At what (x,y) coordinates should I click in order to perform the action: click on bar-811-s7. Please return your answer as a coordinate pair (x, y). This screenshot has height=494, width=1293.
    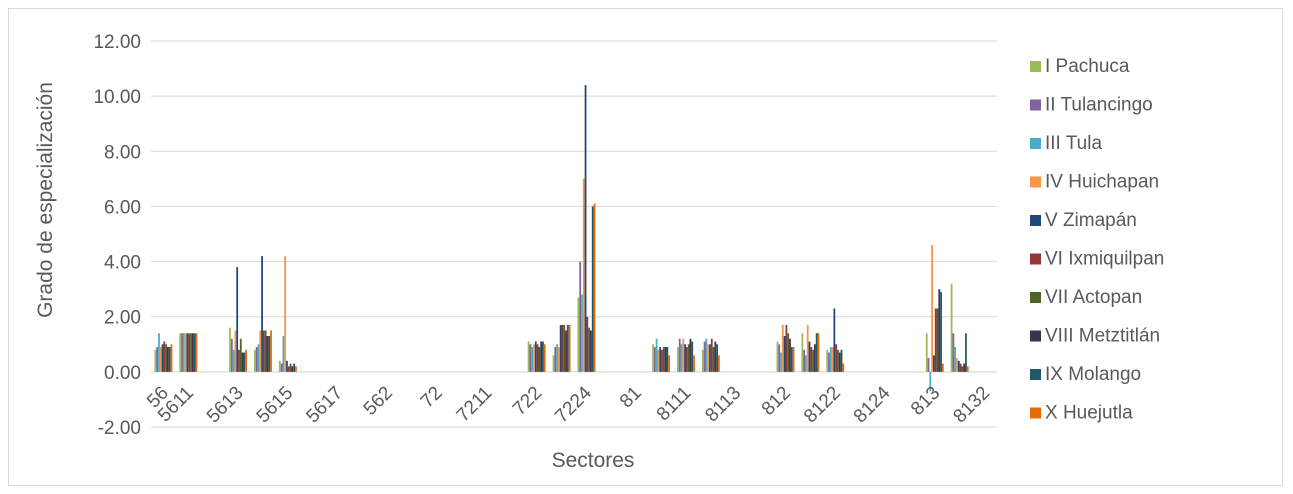
    Looking at the image, I should click on (665, 359).